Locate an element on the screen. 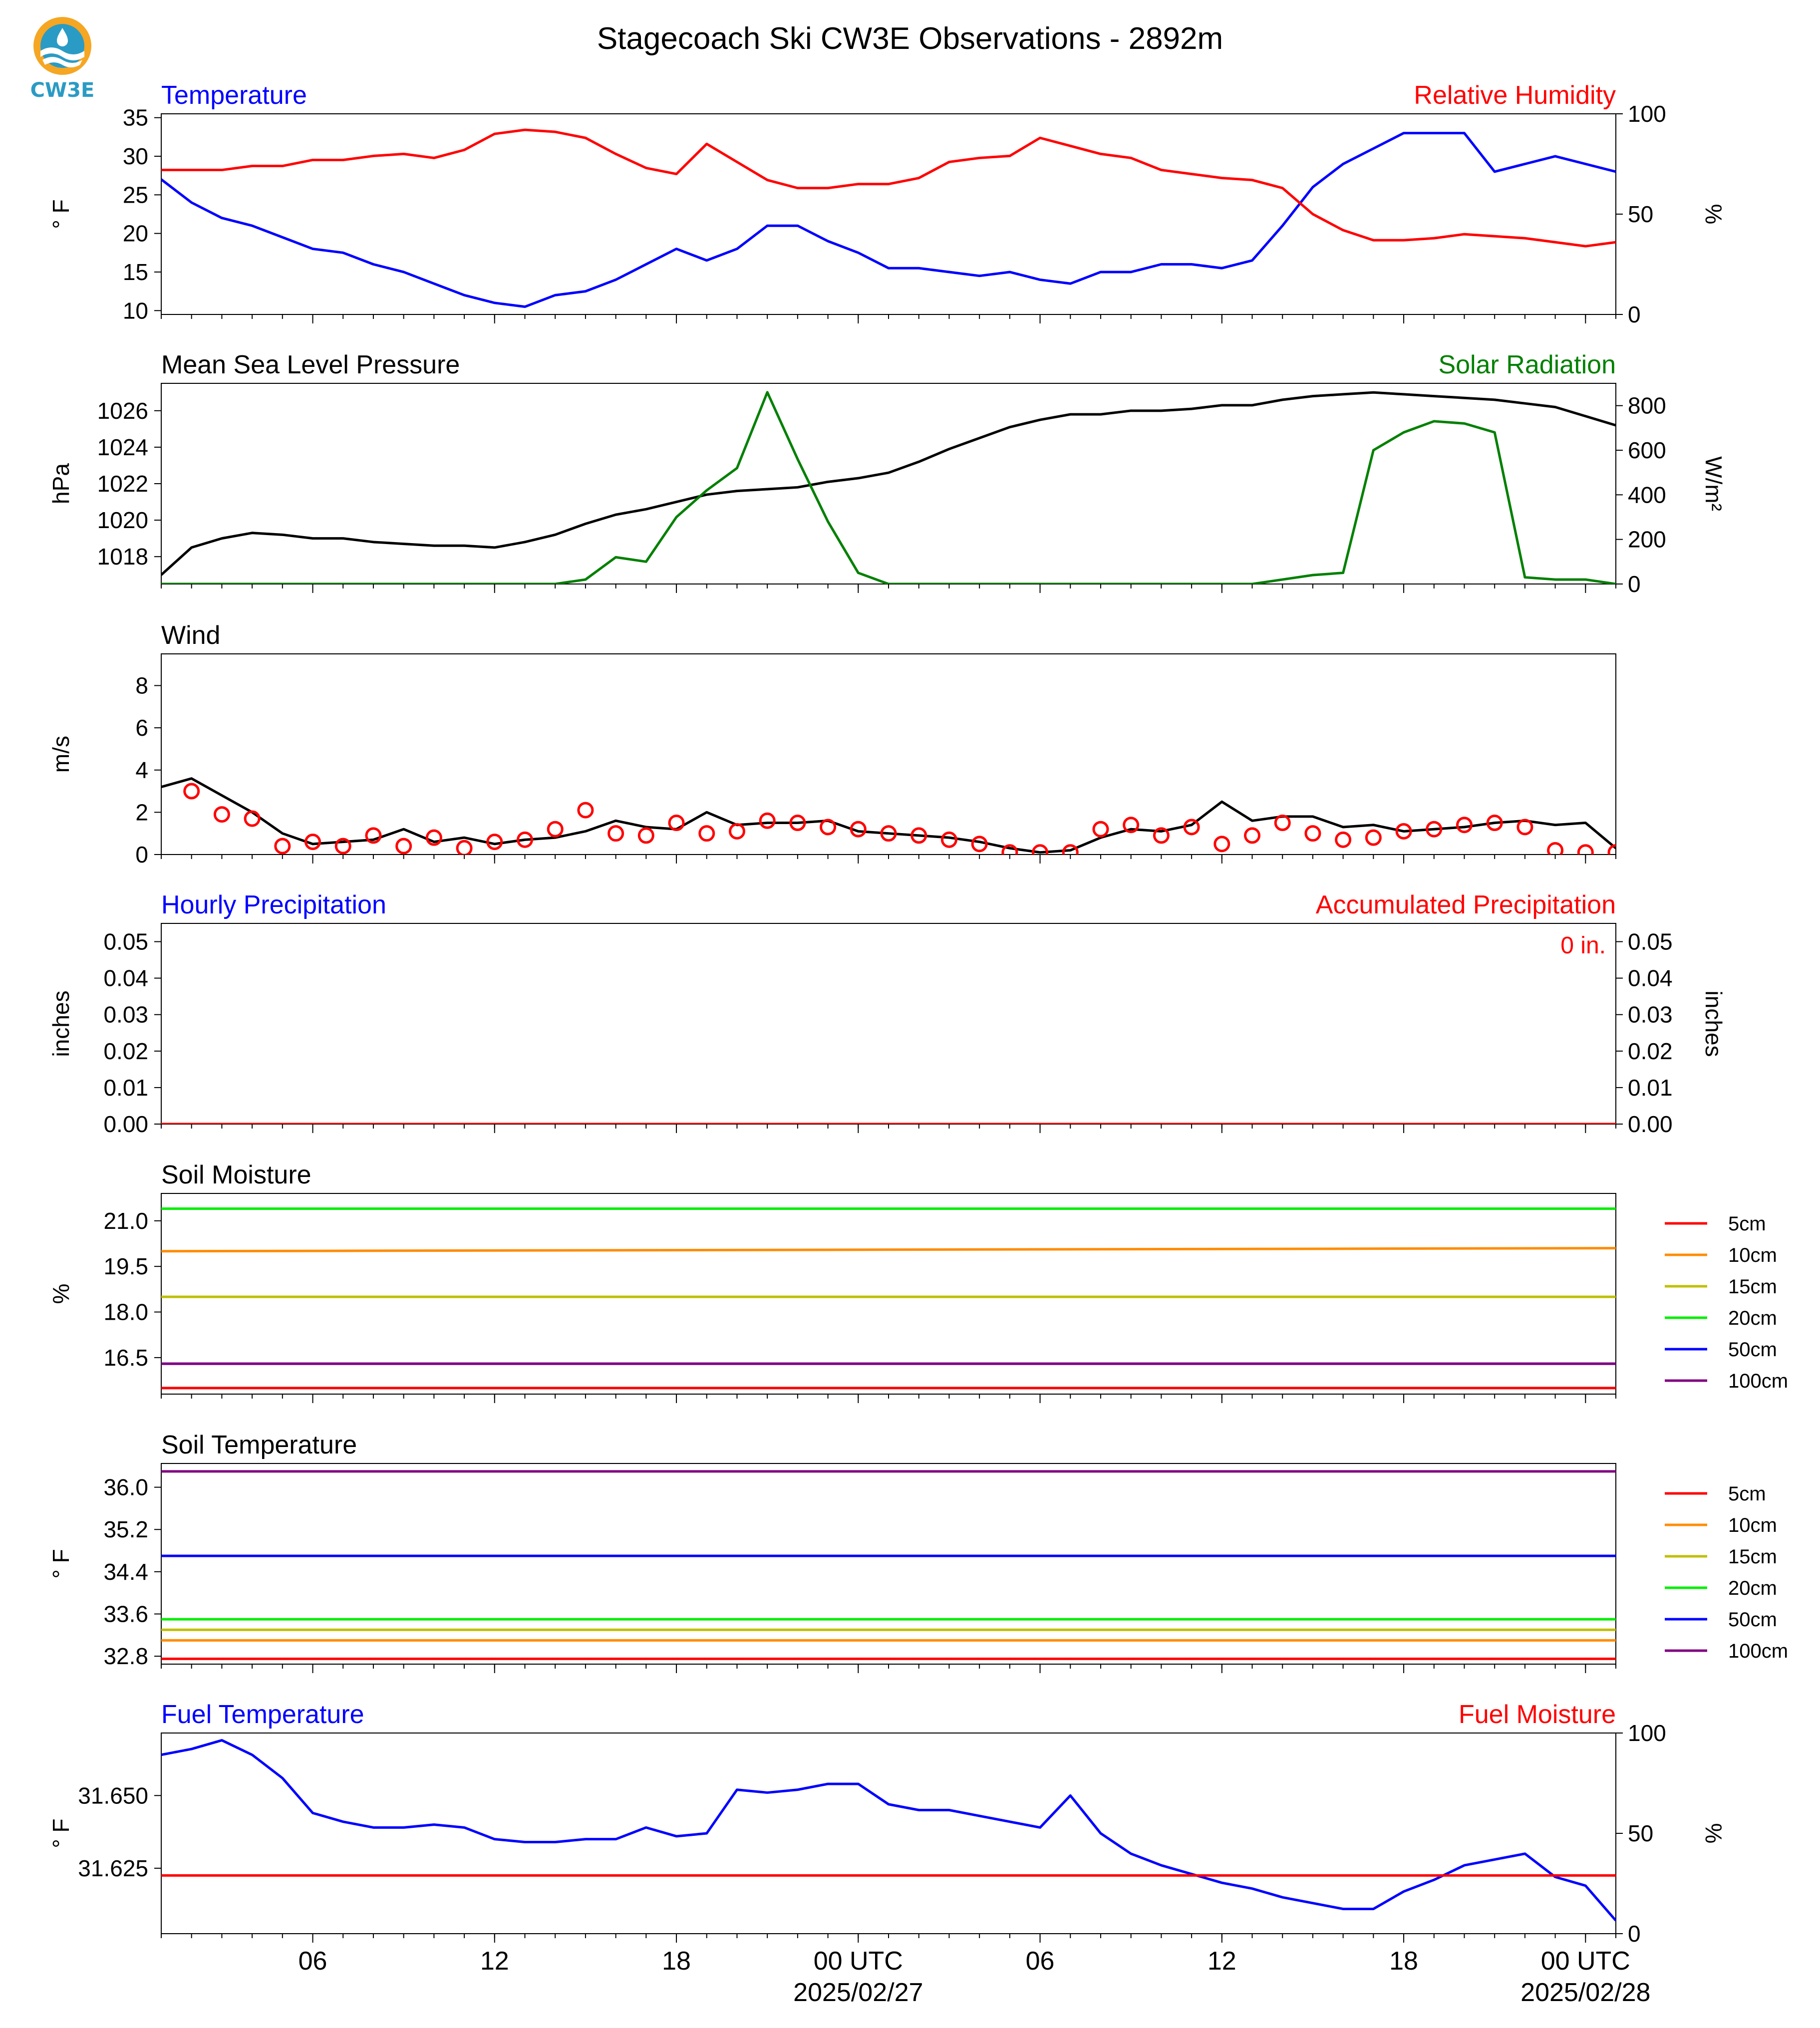 Image resolution: width=1820 pixels, height=2028 pixels. y-tick-label: 31.650 is located at coordinates (113, 1795).